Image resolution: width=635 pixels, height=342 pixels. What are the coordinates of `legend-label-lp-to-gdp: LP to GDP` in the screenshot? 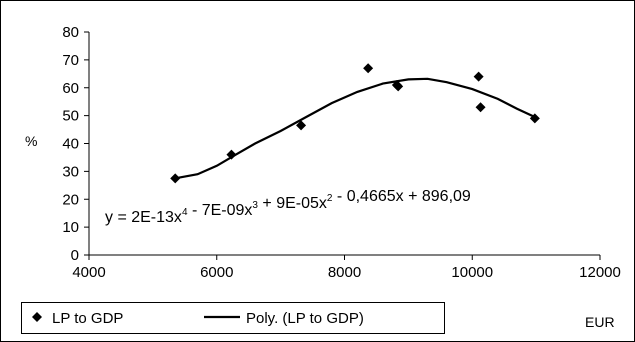 It's located at (87, 318).